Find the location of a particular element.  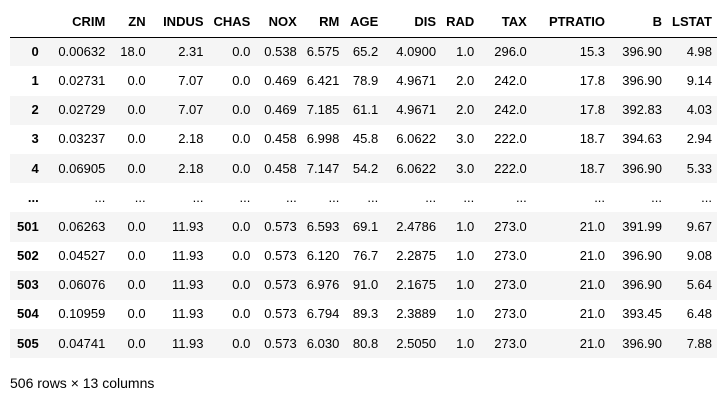

table-cell: 7.185 is located at coordinates (323, 110).